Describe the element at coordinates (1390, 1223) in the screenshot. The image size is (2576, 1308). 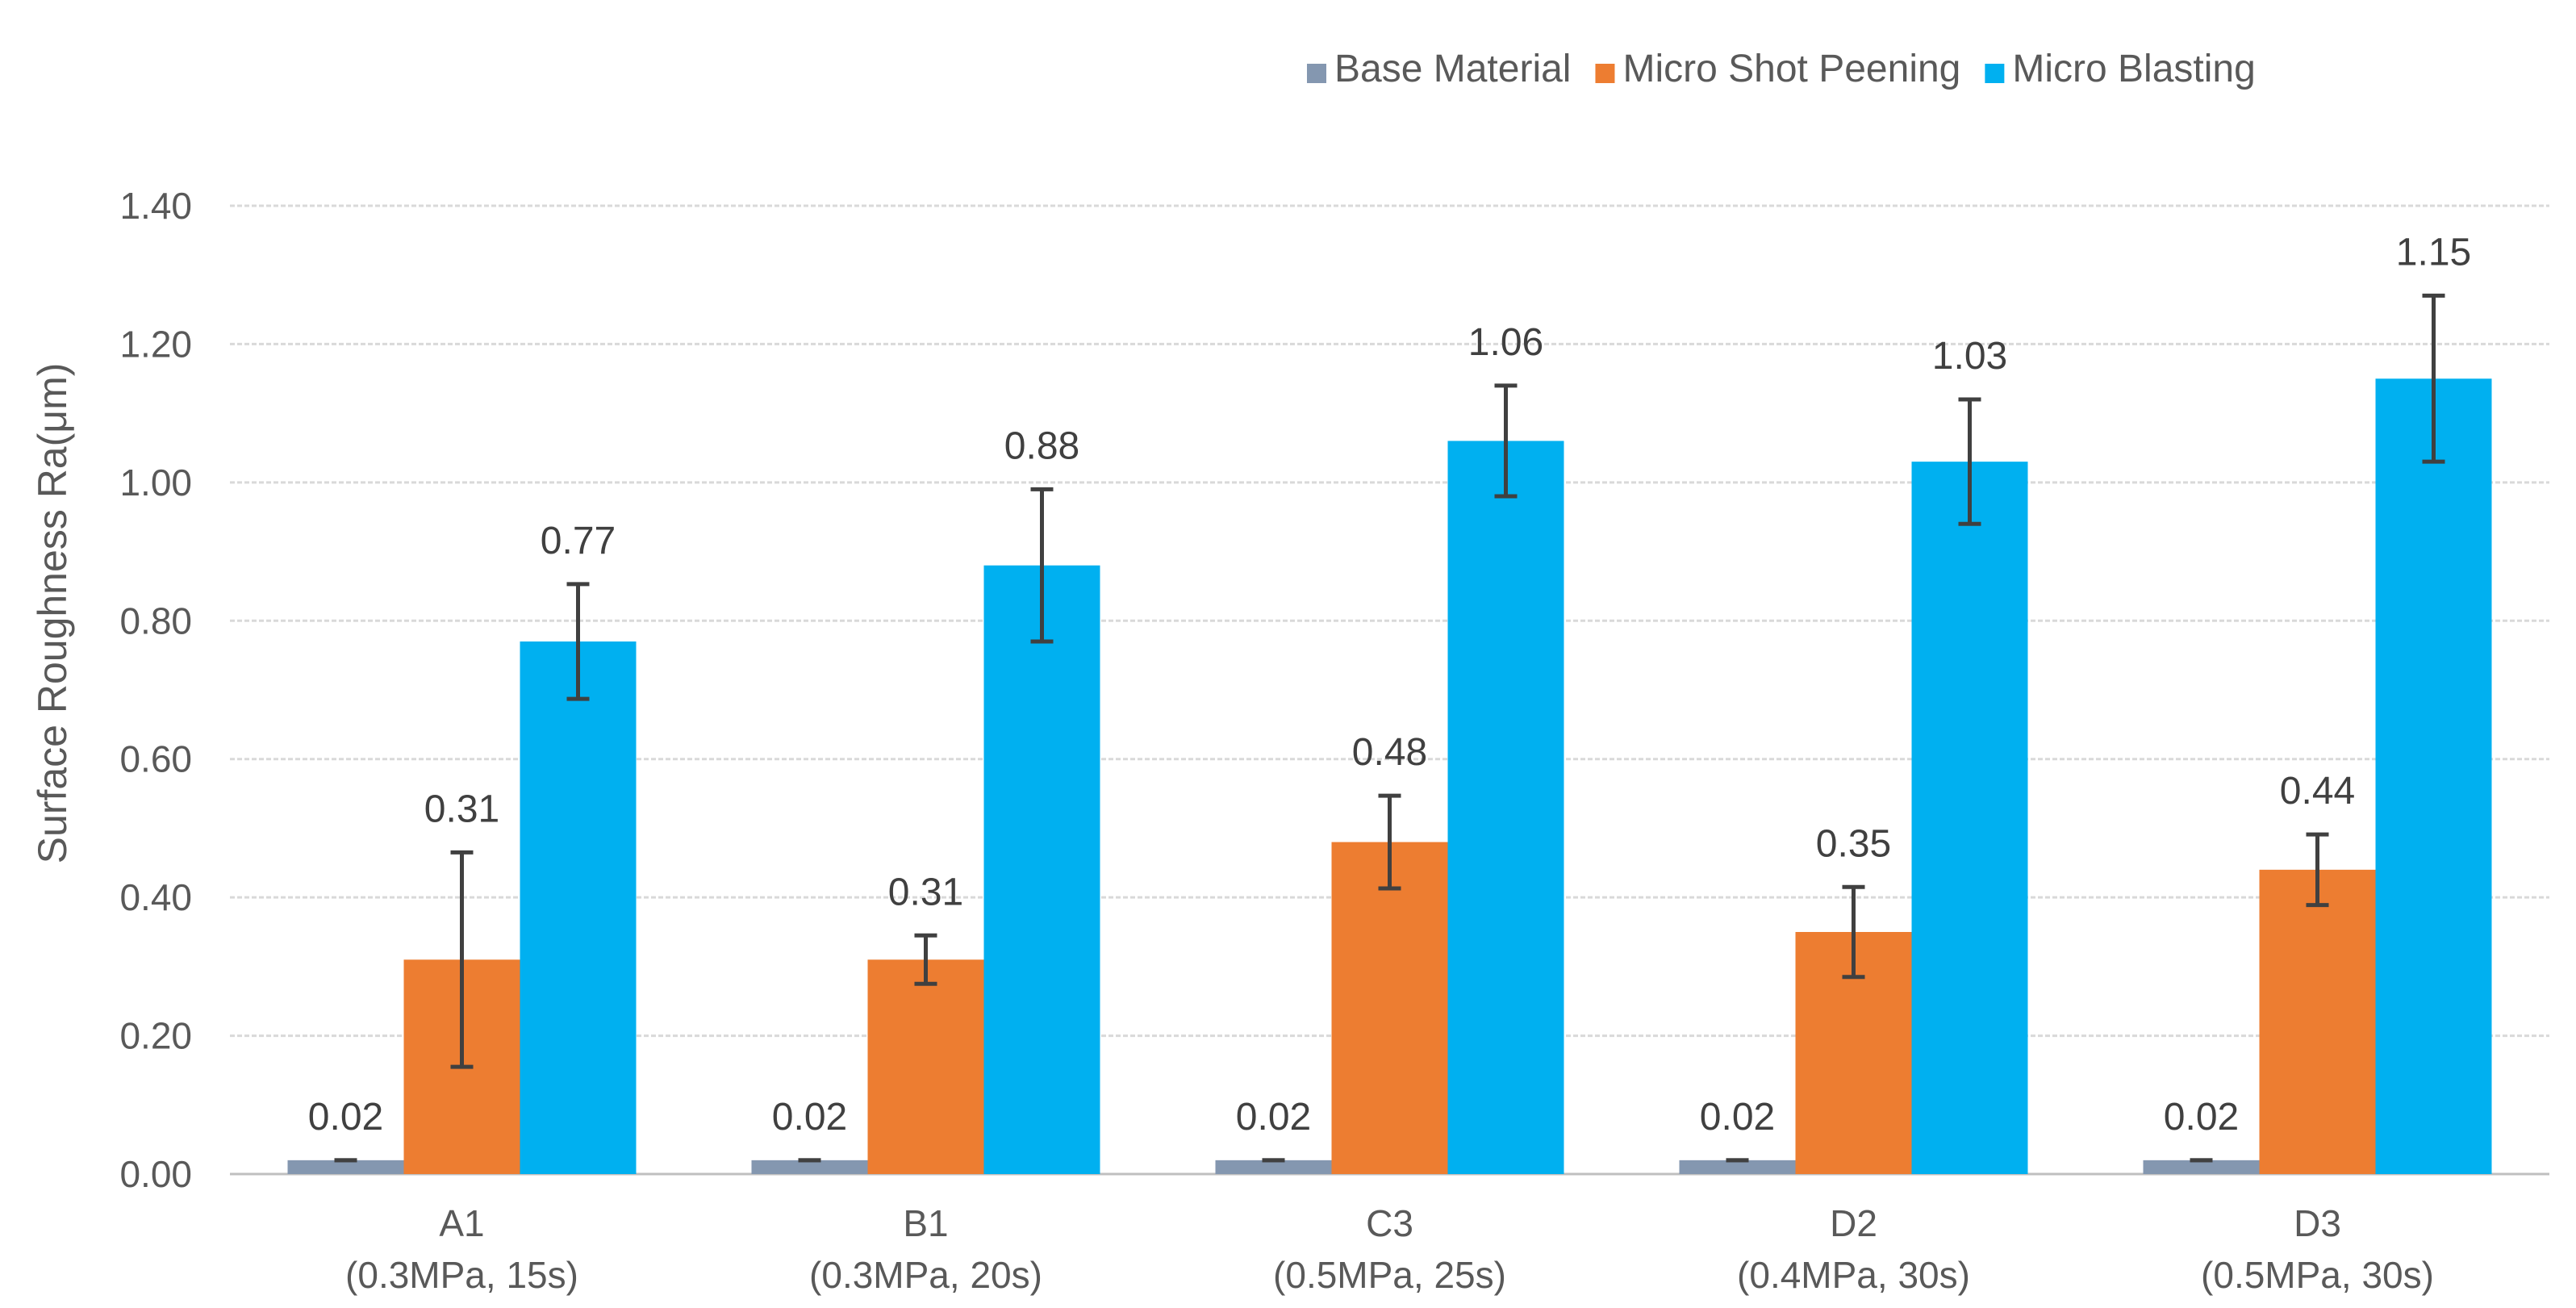
I see `x-tick-label: C3` at that location.